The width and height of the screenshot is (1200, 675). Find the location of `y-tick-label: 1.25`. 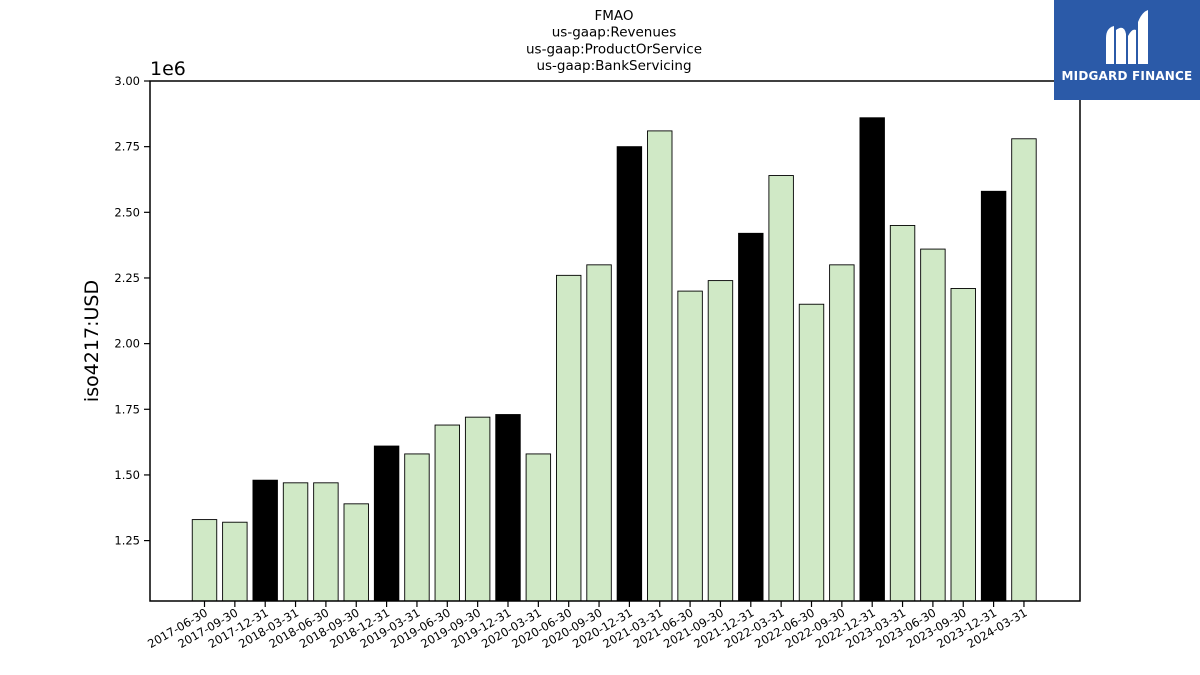

y-tick-label: 1.25 is located at coordinates (127, 541).